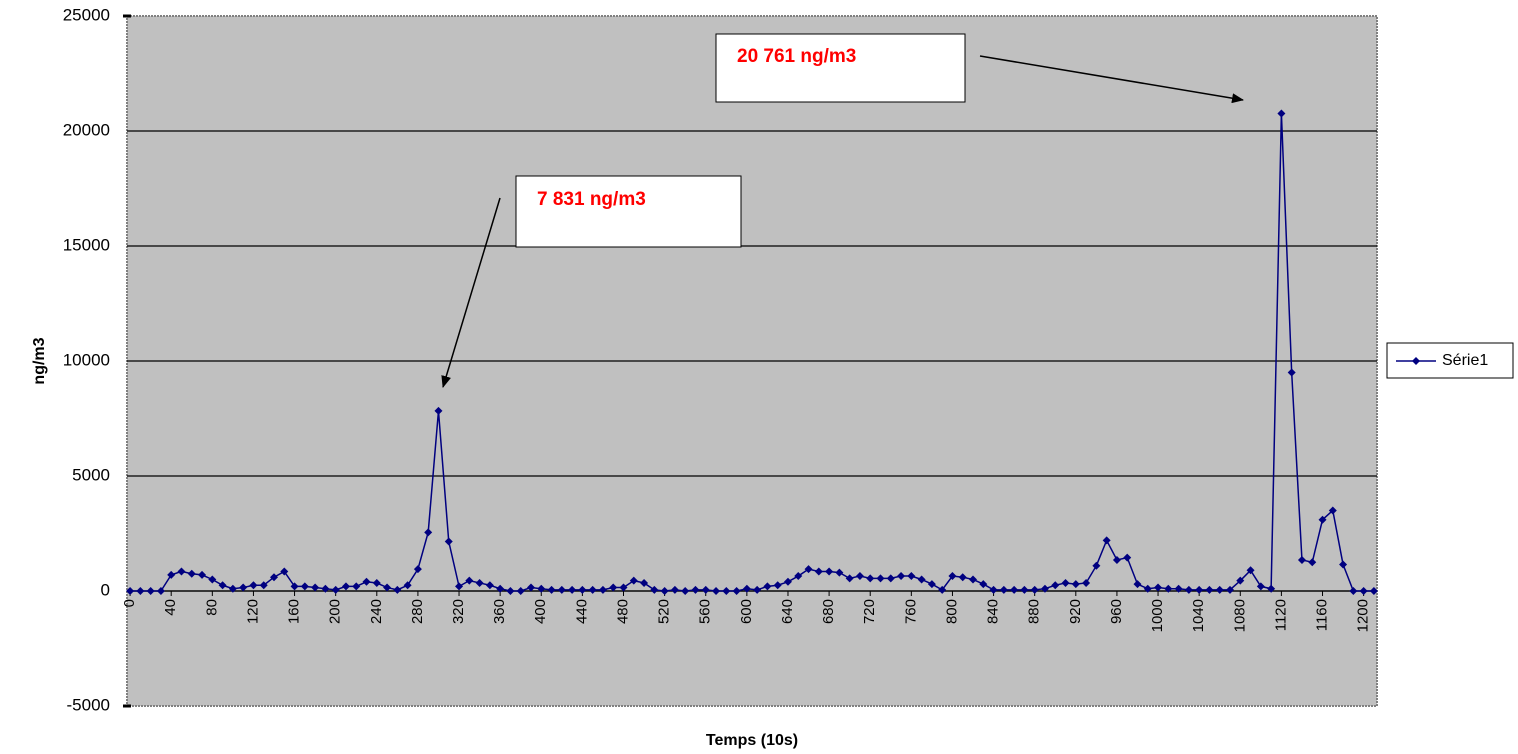 The height and width of the screenshot is (754, 1518). I want to click on x-tick-label: 120, so click(252, 611).